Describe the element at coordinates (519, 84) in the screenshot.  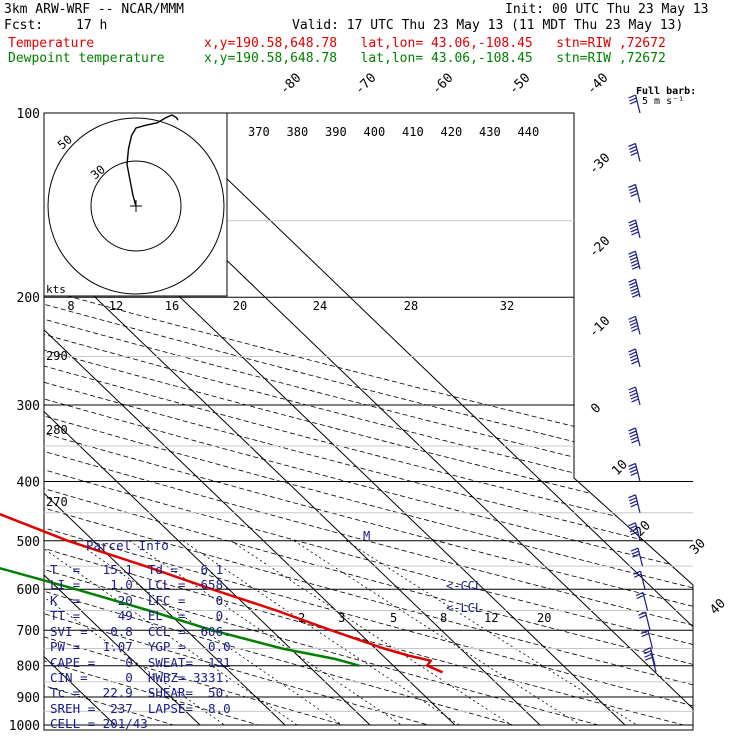
I see `isotherm-label: -50` at that location.